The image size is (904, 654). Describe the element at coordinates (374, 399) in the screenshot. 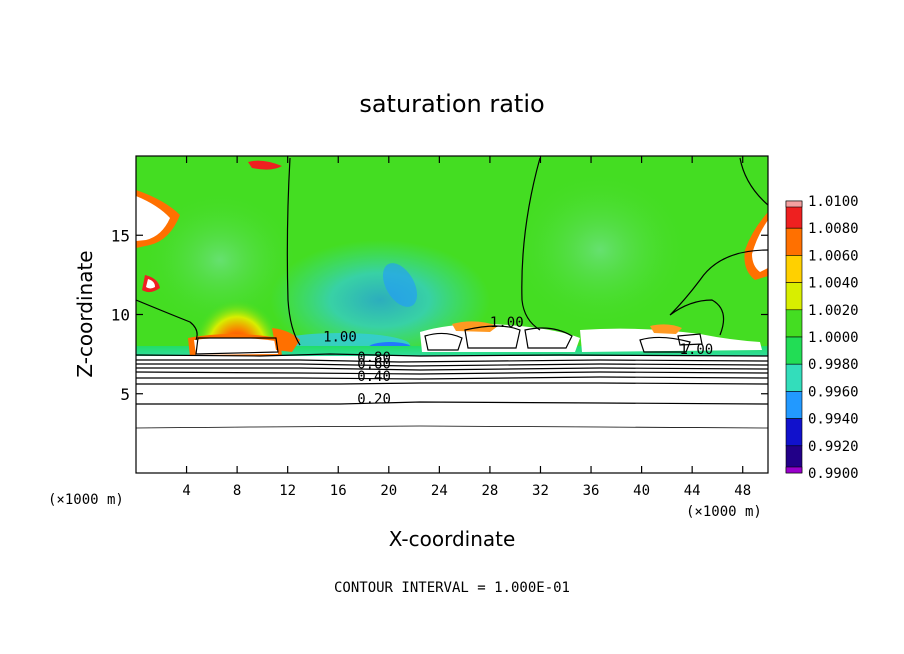

I see `contour-label: 0.20` at that location.